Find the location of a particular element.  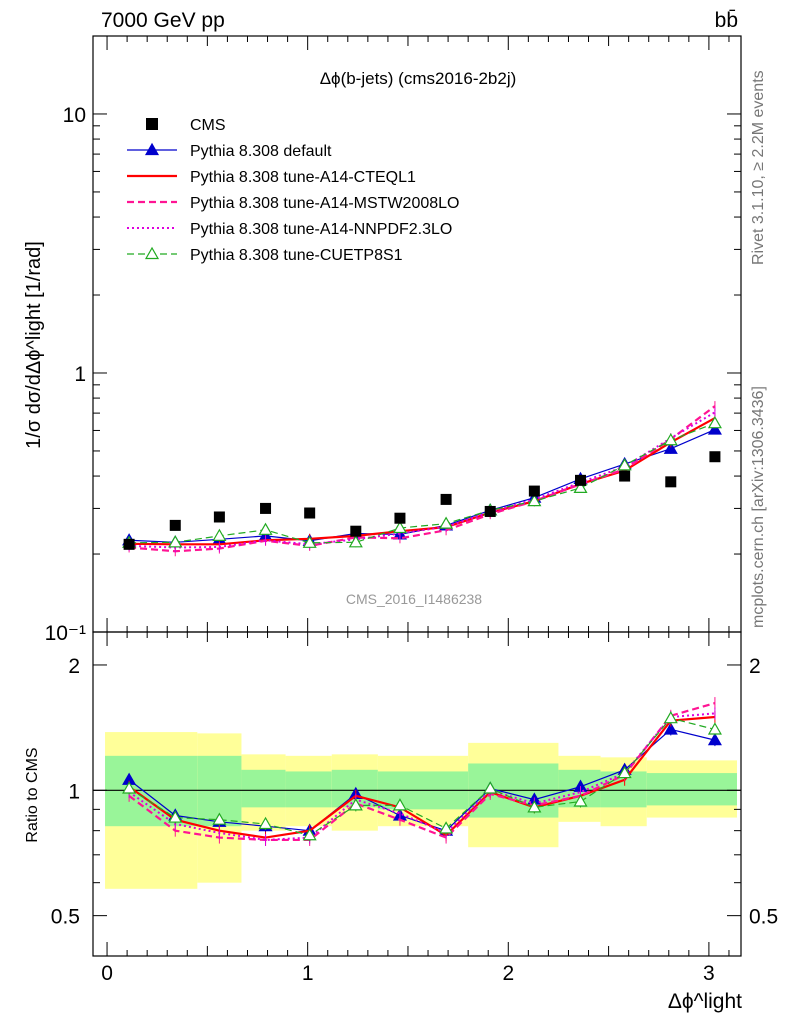

mcplots-label: mcplots.cern.ch [arXiv:1306.3436] is located at coordinates (758, 507).